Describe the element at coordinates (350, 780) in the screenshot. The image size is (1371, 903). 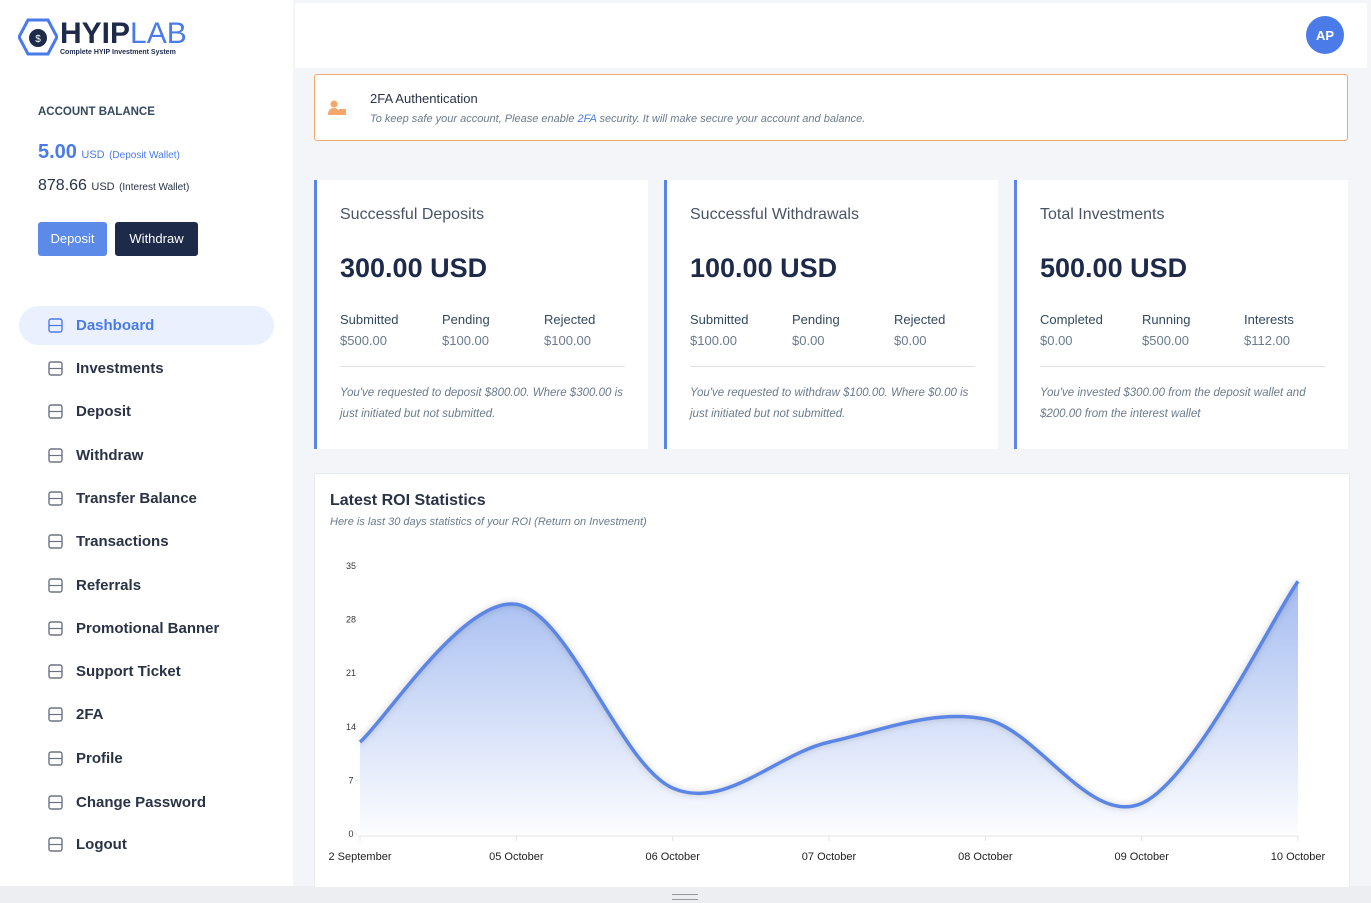
I see `y-tick-label: 7` at that location.